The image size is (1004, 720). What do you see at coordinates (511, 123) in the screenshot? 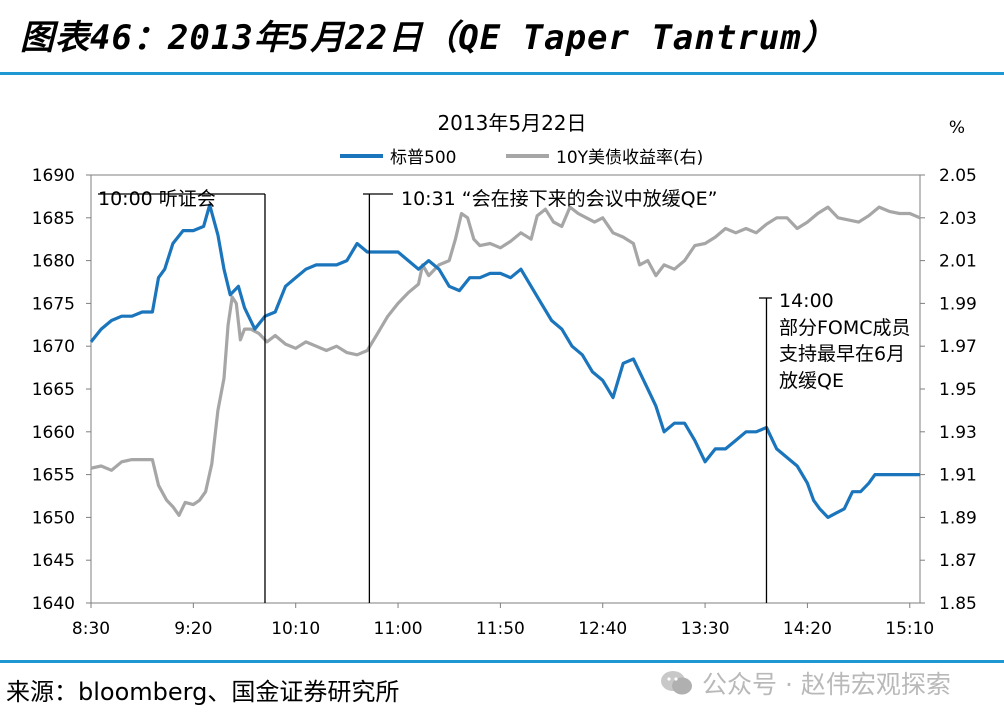
I see `chart-title: 2013年5月22日` at bounding box center [511, 123].